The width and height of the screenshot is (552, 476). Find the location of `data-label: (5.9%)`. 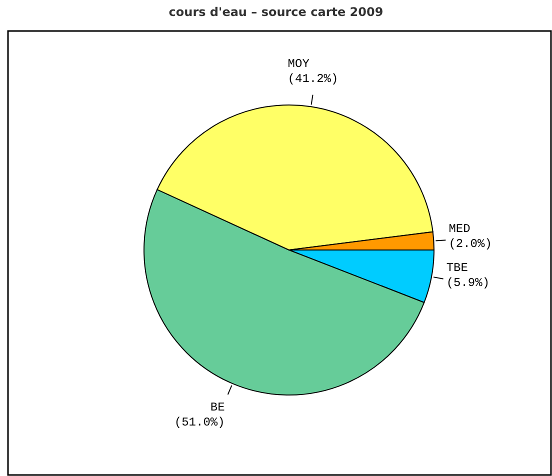

data-label: (5.9%) is located at coordinates (468, 283).